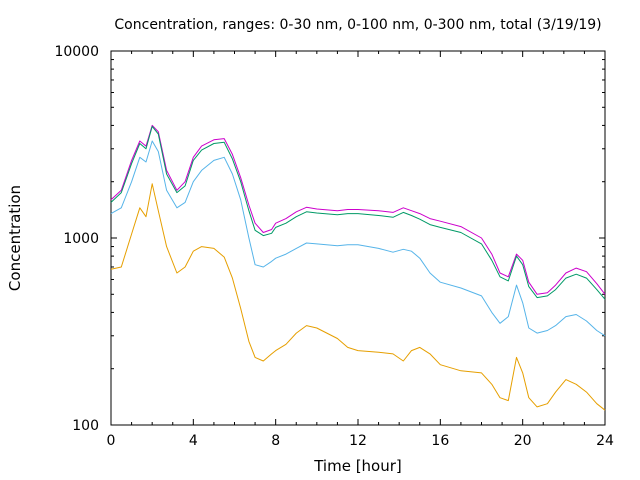  Describe the element at coordinates (85, 426) in the screenshot. I see `y-tick-label: 100` at that location.